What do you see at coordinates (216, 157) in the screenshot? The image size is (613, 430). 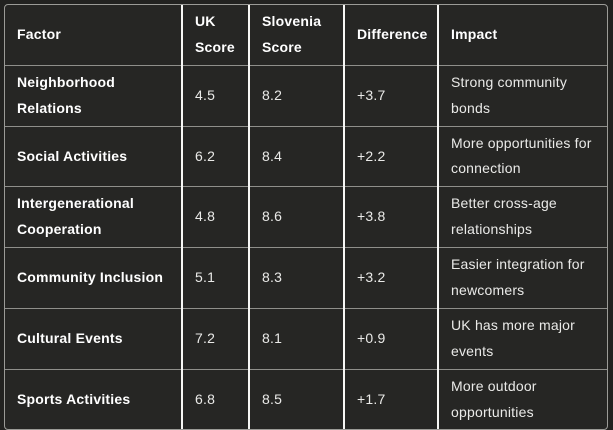 I see `uk-score-cell: 6.2` at bounding box center [216, 157].